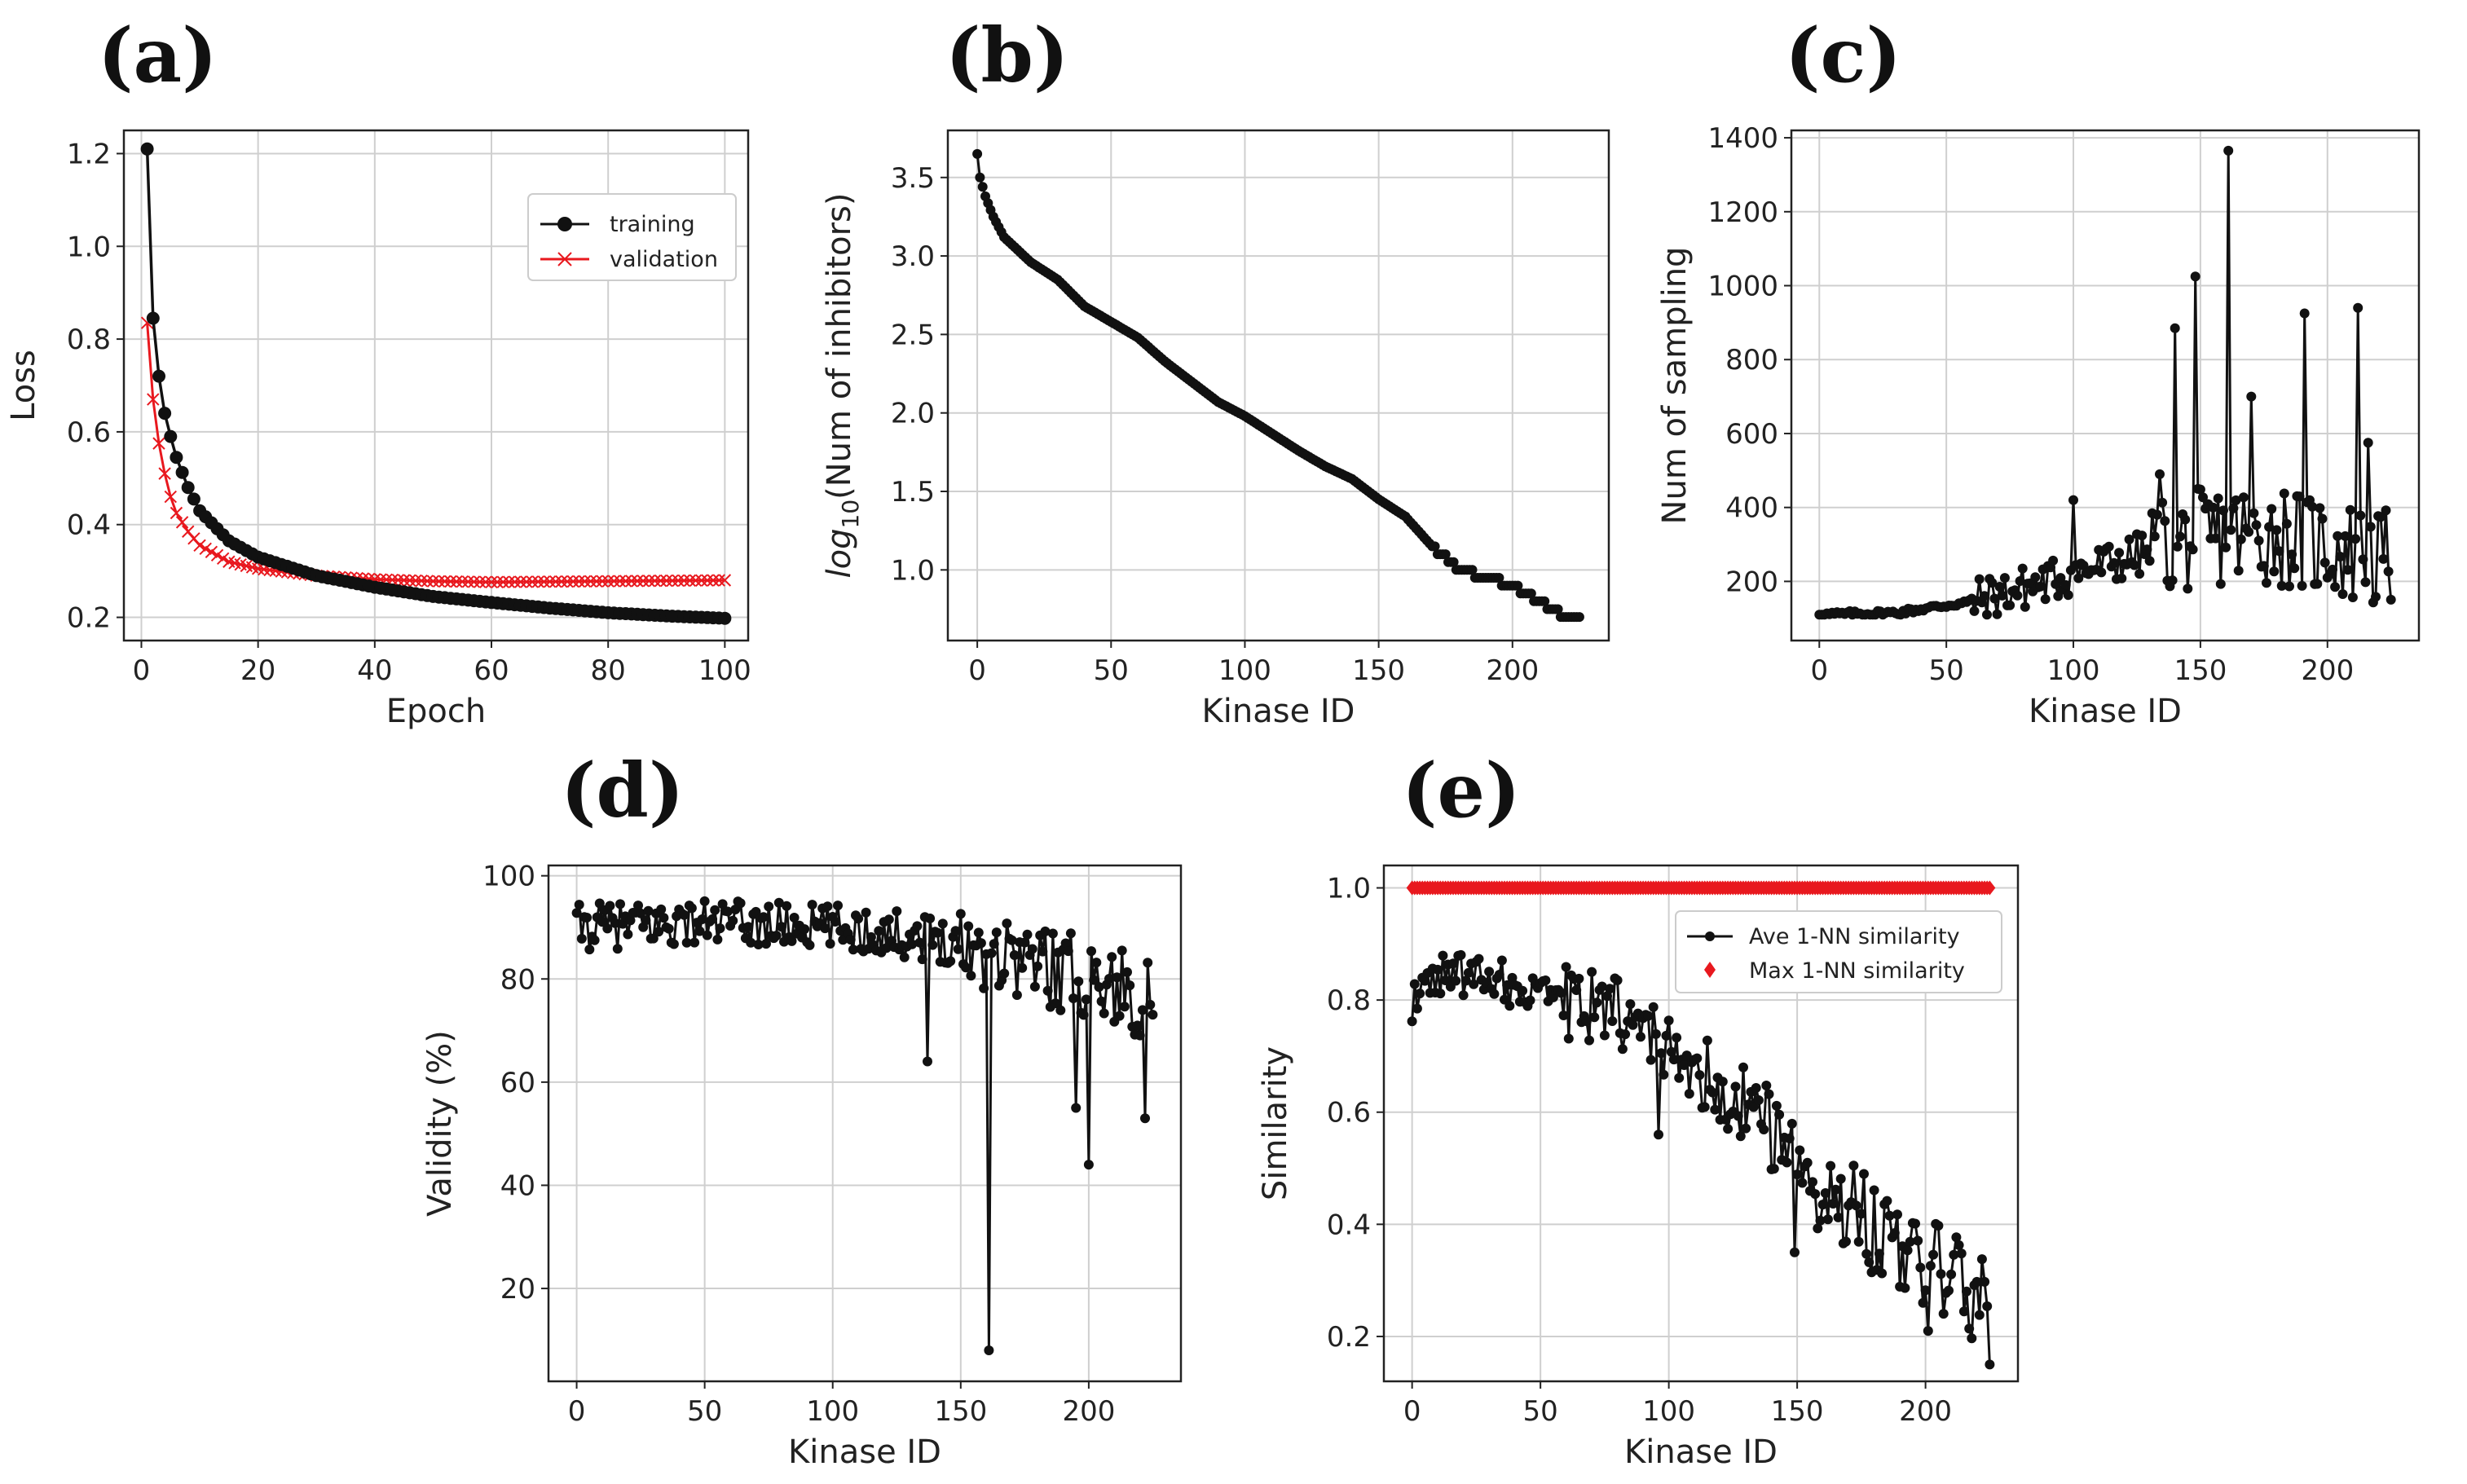  I want to click on y-tick-label: 1400, so click(1743, 138).